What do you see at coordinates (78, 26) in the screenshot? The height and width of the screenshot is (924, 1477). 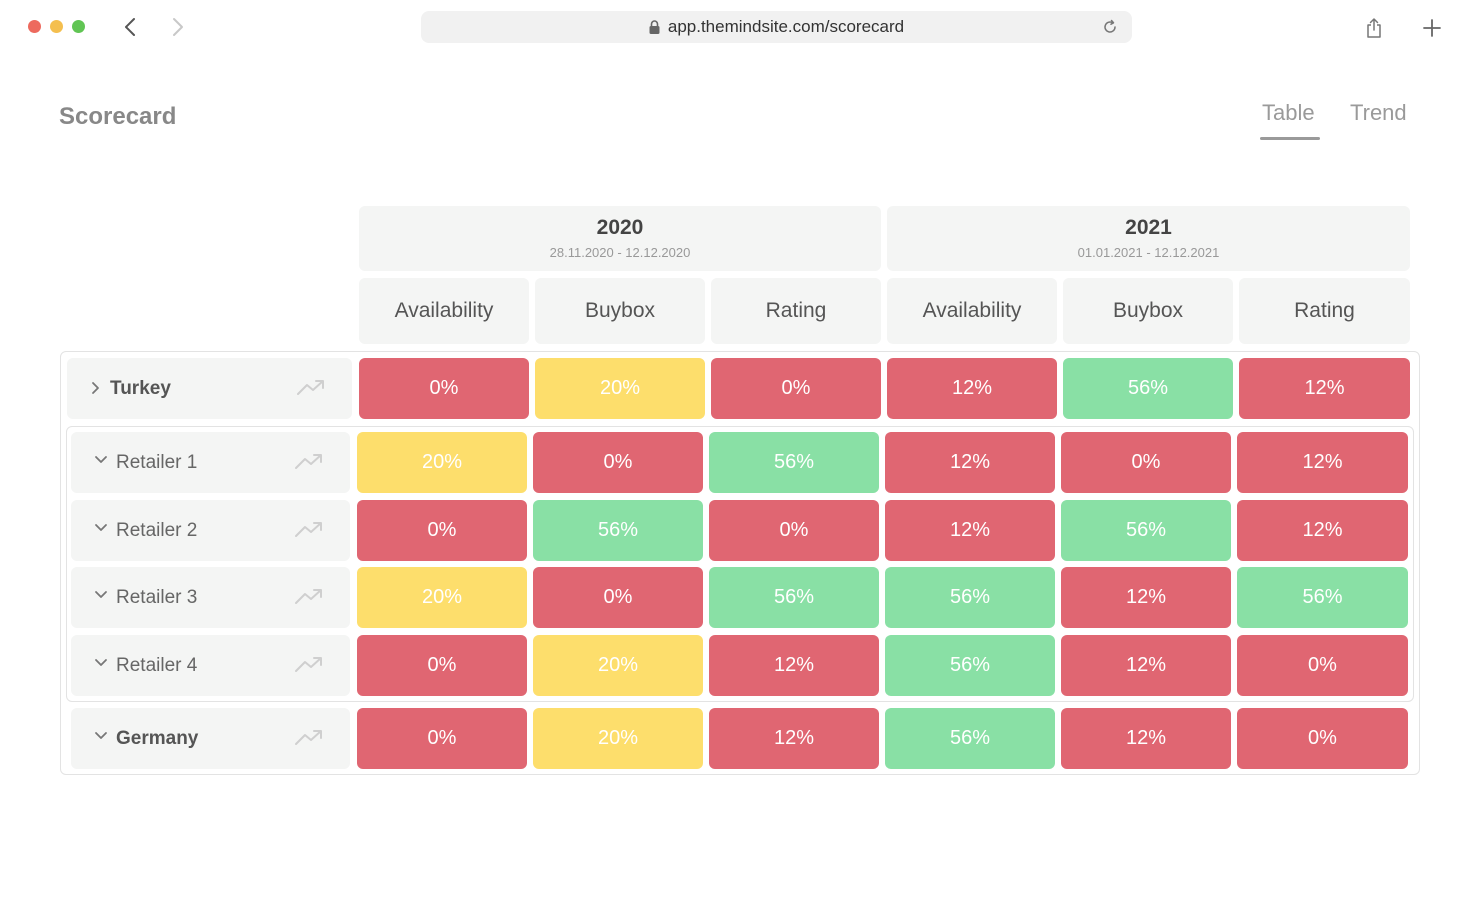 I see `maximize-window-button` at bounding box center [78, 26].